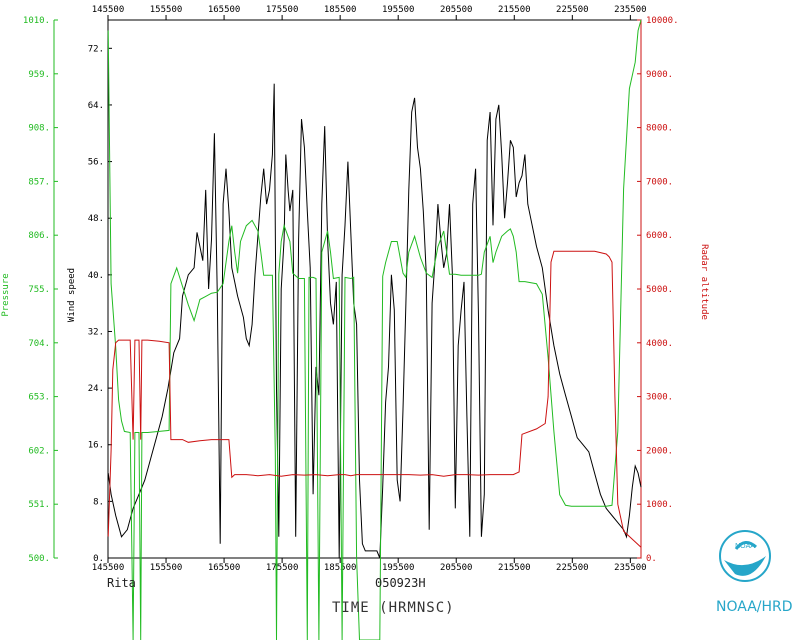  Describe the element at coordinates (340, 568) in the screenshot. I see `x-tick-label: 185500` at that location.